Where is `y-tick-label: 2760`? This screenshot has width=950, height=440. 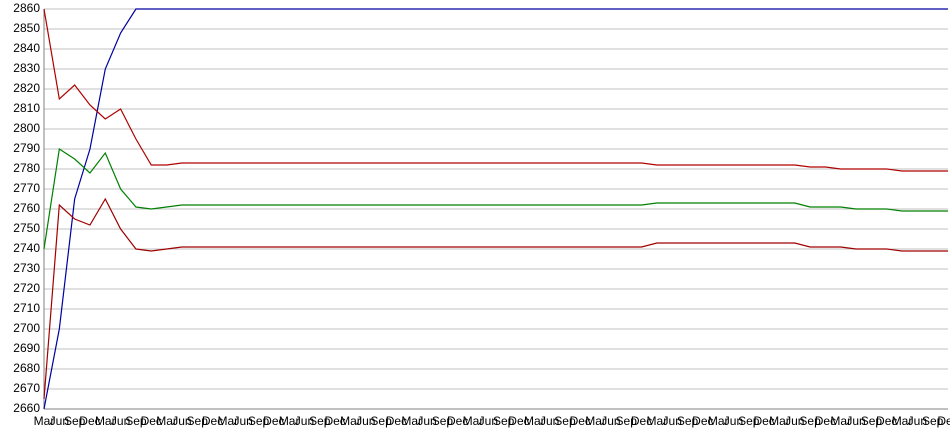
y-tick-label: 2760 is located at coordinates (26, 208).